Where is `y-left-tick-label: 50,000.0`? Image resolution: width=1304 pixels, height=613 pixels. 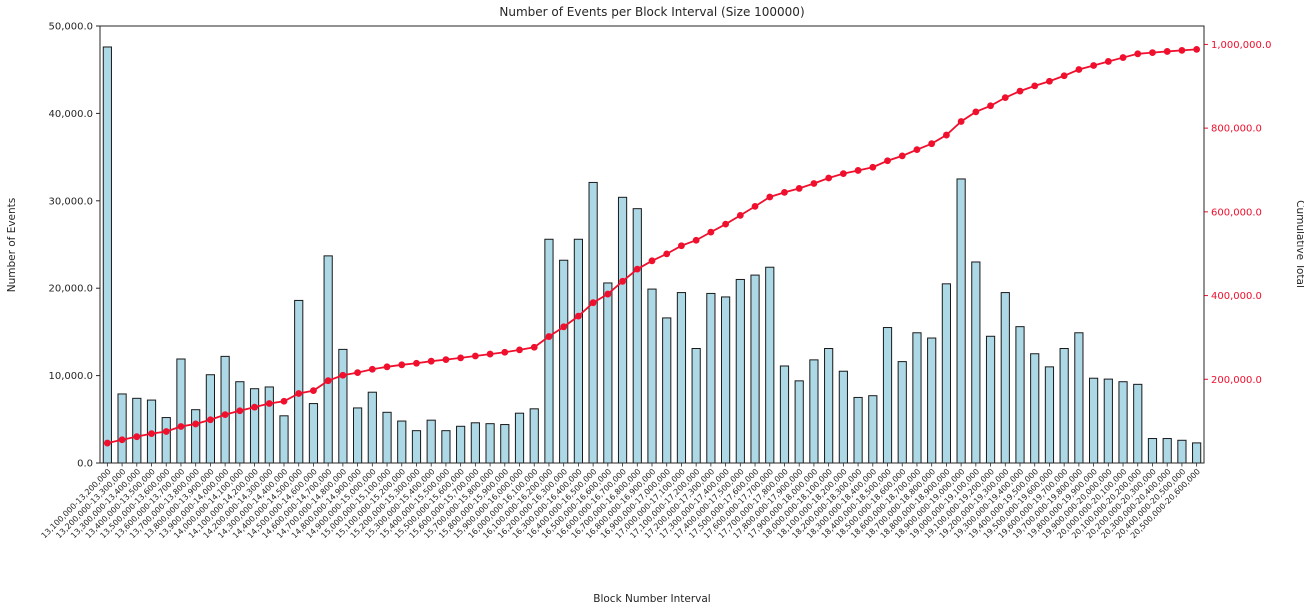 y-left-tick-label: 50,000.0 is located at coordinates (70, 27).